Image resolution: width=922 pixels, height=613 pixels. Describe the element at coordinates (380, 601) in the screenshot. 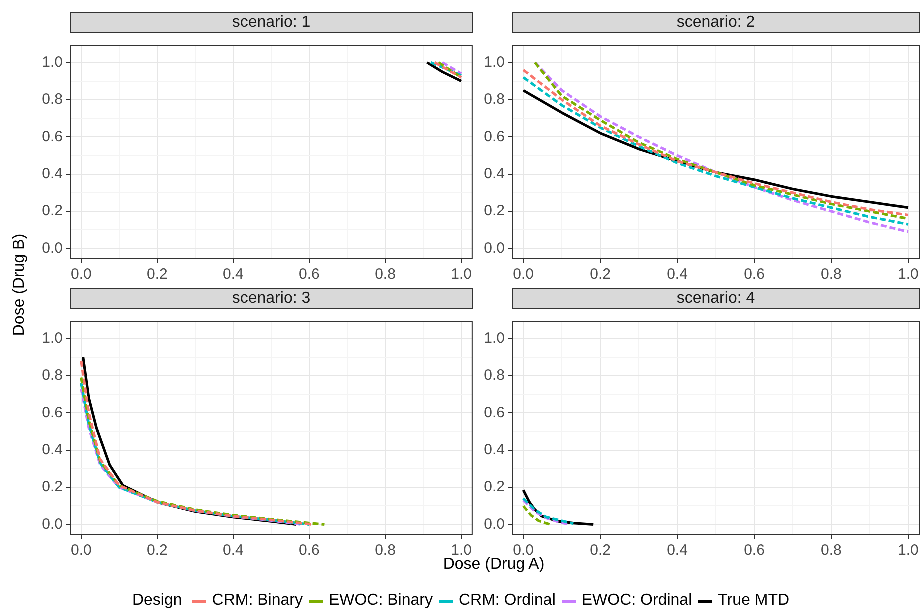

I see `legend-label: EWOC: Binary` at that location.